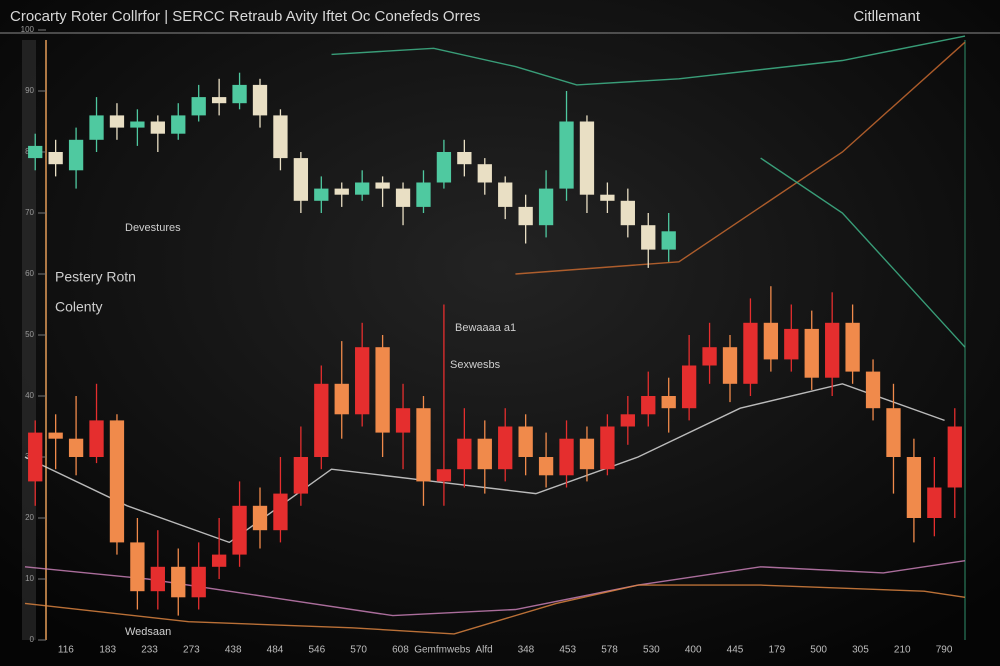 This screenshot has height=666, width=1000. Describe the element at coordinates (32, 639) in the screenshot. I see `y-tick-label: 0` at that location.